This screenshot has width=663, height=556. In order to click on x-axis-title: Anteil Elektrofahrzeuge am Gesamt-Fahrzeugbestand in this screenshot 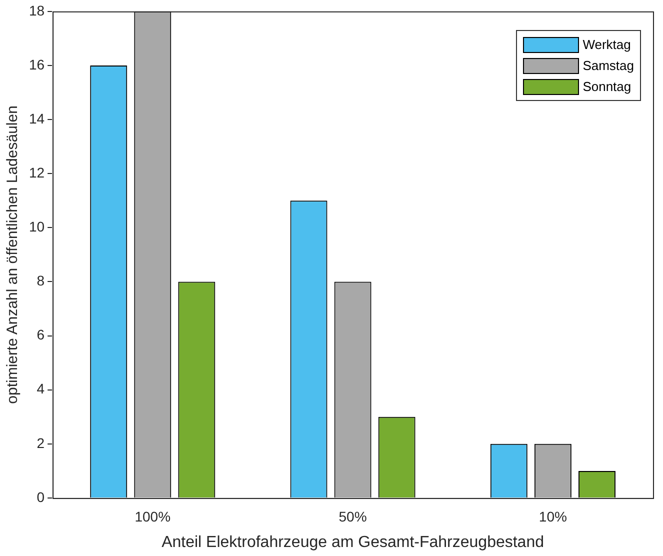, I will do `click(353, 542)`.